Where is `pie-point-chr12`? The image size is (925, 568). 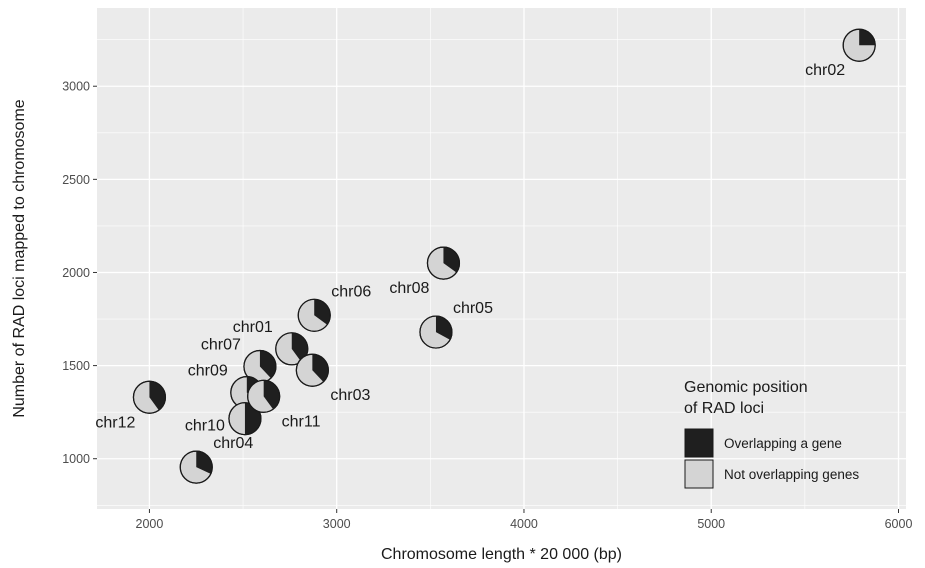
pie-point-chr12 is located at coordinates (149, 397).